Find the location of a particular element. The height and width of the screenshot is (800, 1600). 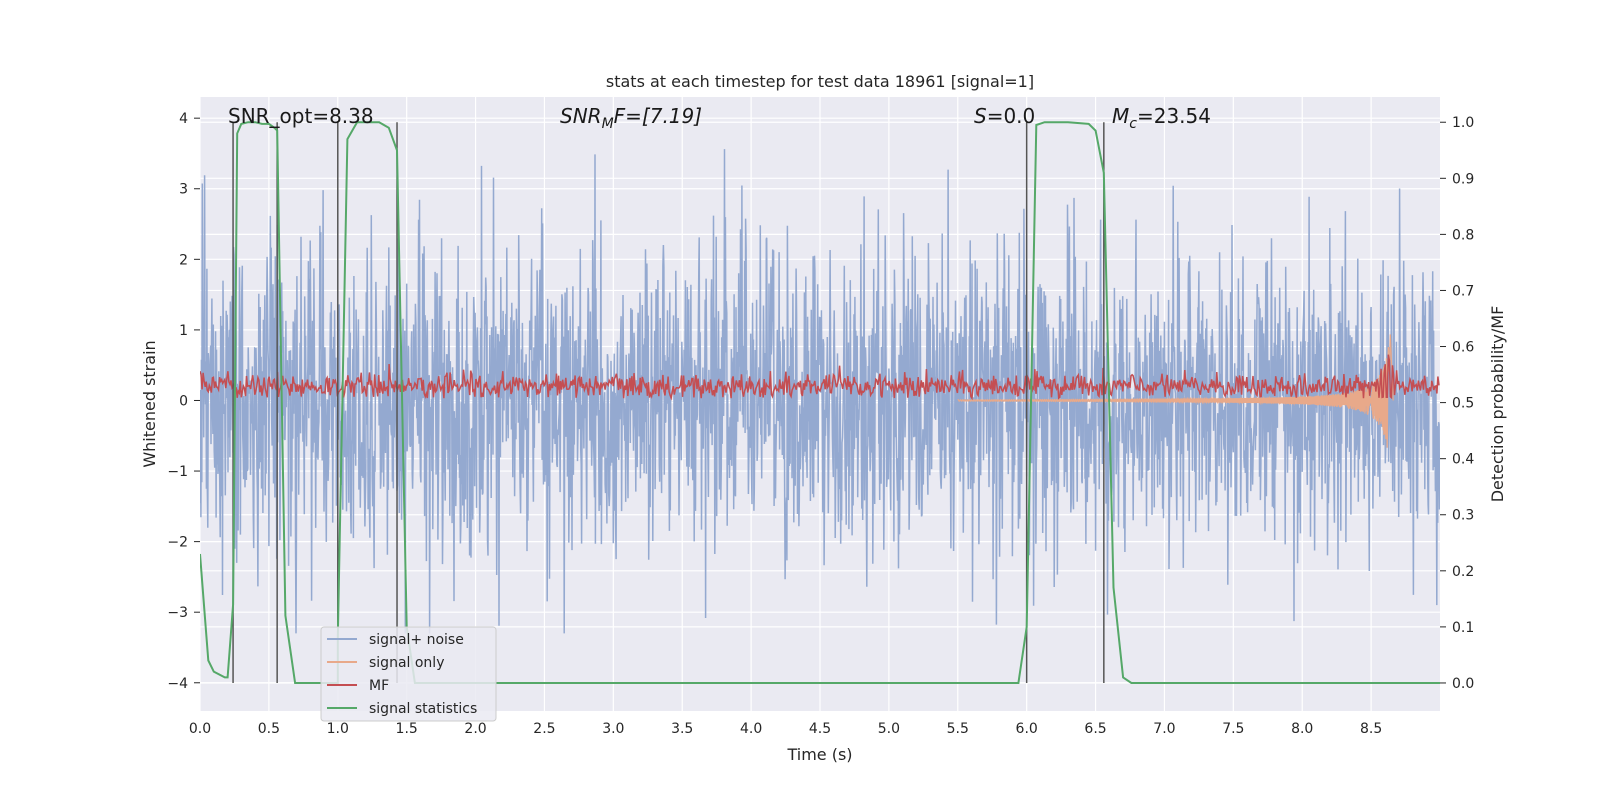

y-tick-label: 3 is located at coordinates (183, 190).